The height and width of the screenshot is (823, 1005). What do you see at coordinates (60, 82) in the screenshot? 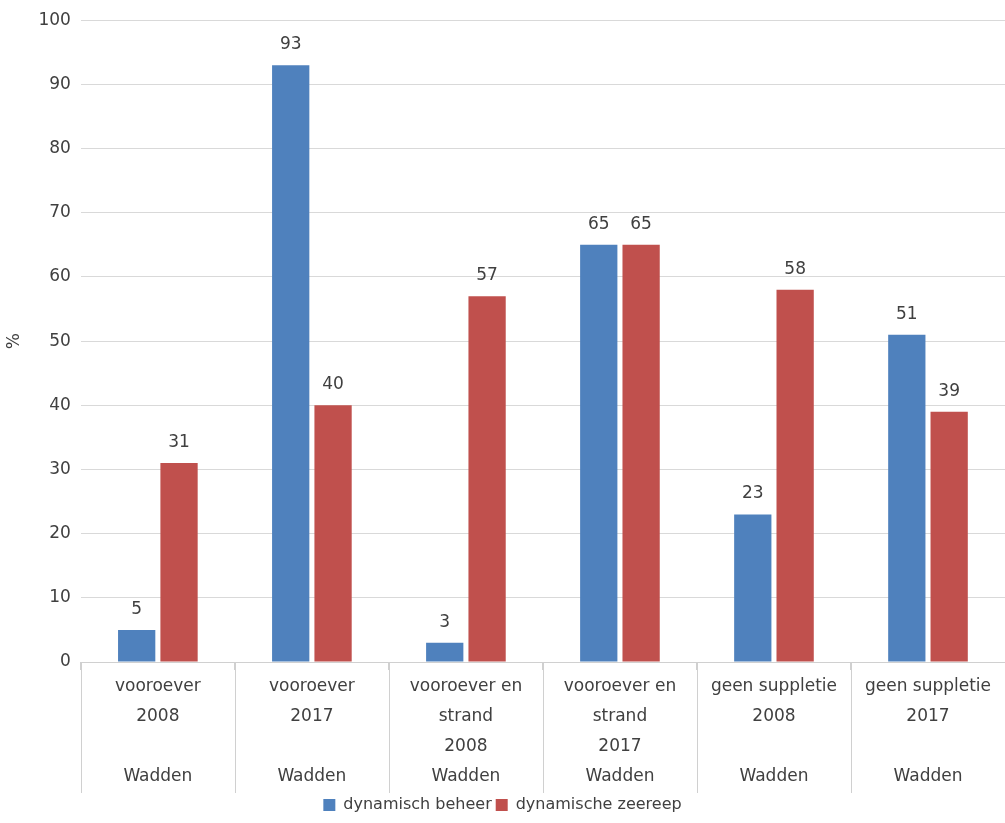
I see `y-tick-label: 90` at bounding box center [60, 82].